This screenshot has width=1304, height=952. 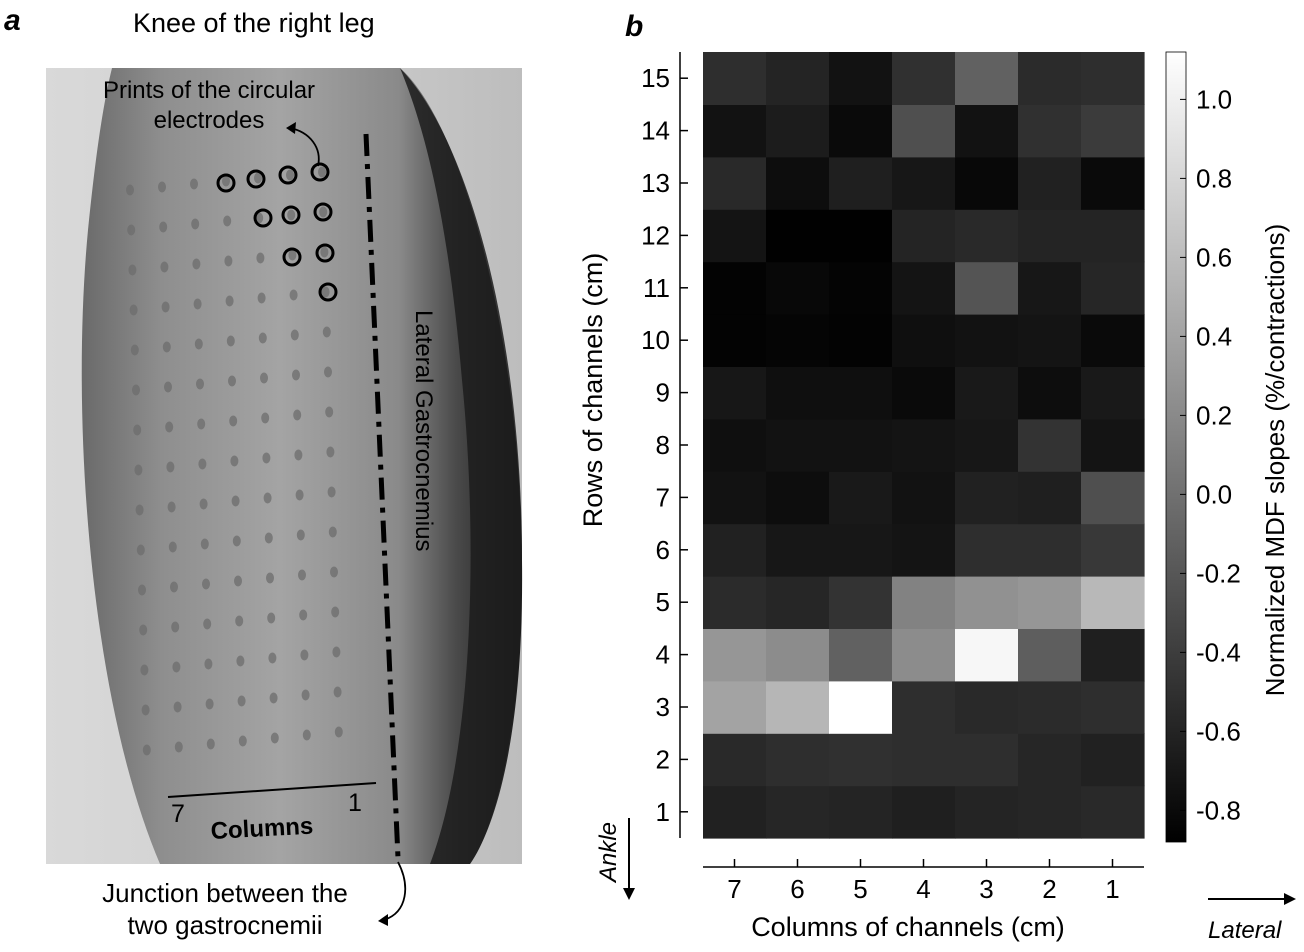 I want to click on y-tick-label: 8, so click(x=663, y=445).